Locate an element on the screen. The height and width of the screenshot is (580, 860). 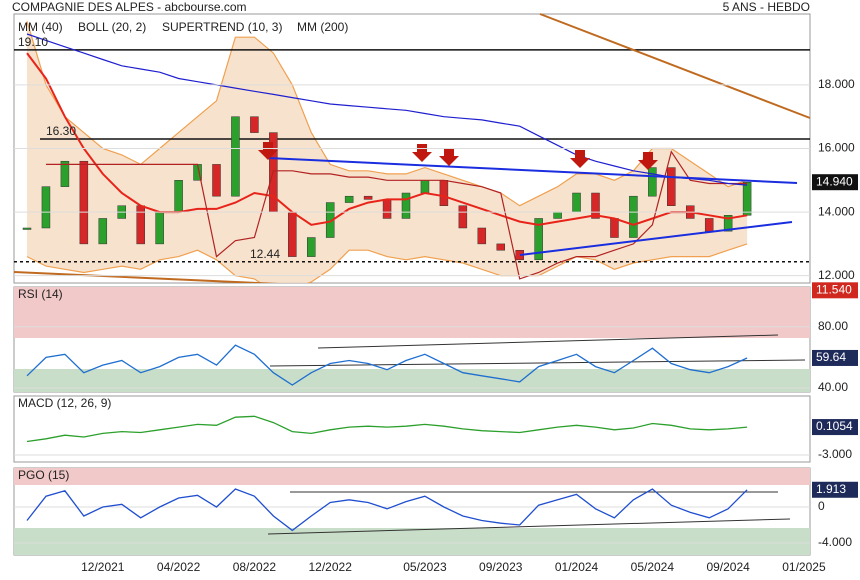
y-tick-label: -3.000 is located at coordinates (835, 454).